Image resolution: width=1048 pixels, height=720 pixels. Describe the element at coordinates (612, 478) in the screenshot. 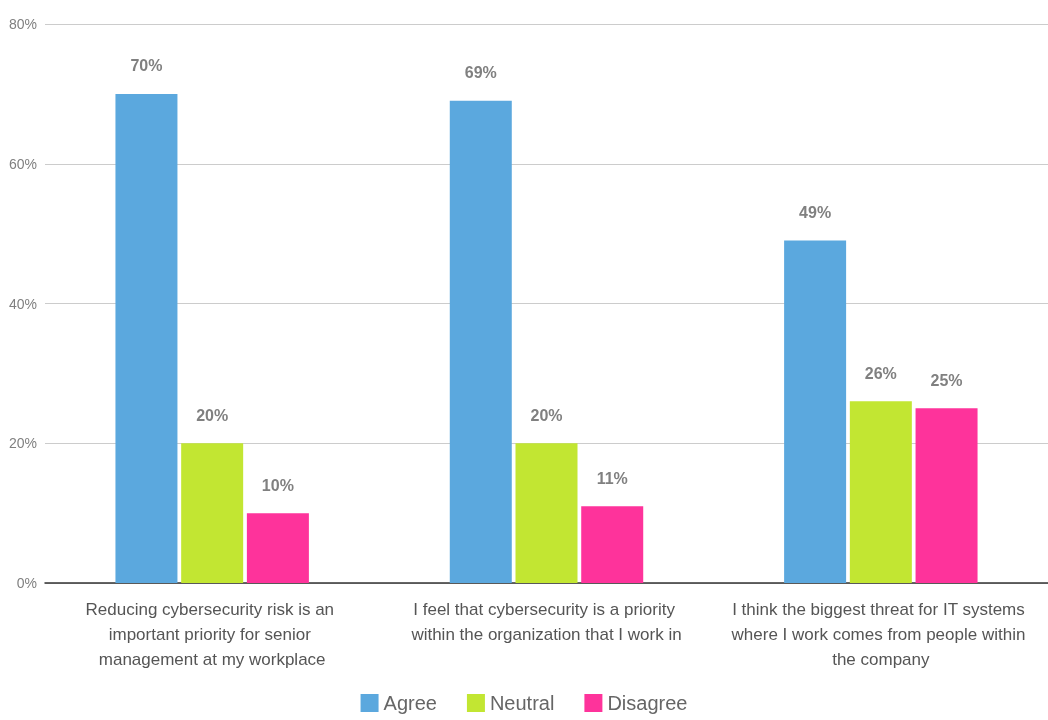

I see `data-label: 11%` at that location.